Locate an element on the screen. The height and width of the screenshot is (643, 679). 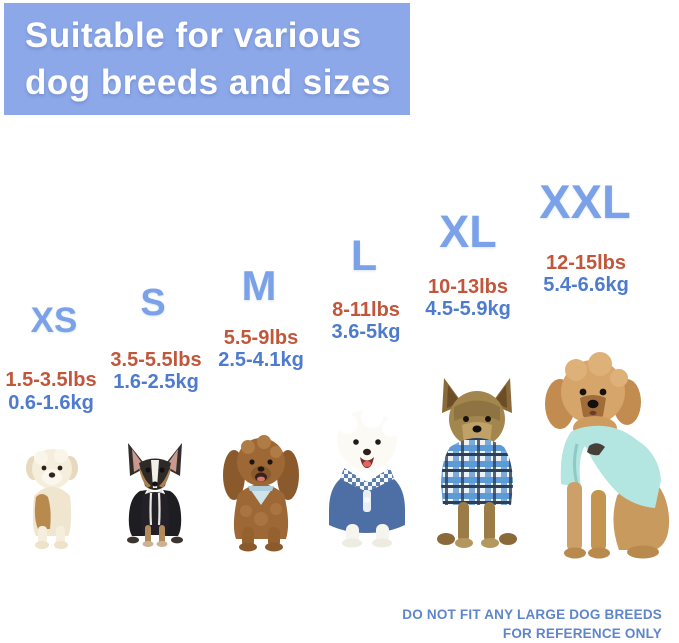
weight-kg-l: 3.6-5kg is located at coordinates (366, 332).